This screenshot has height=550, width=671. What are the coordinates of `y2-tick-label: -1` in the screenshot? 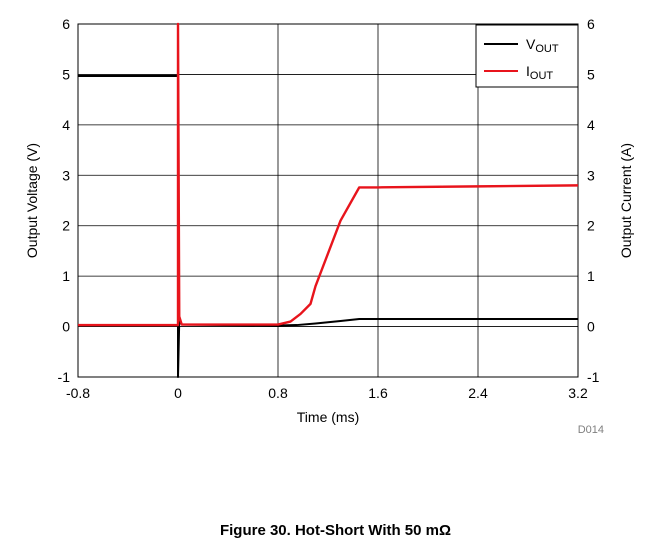 It's located at (593, 377).